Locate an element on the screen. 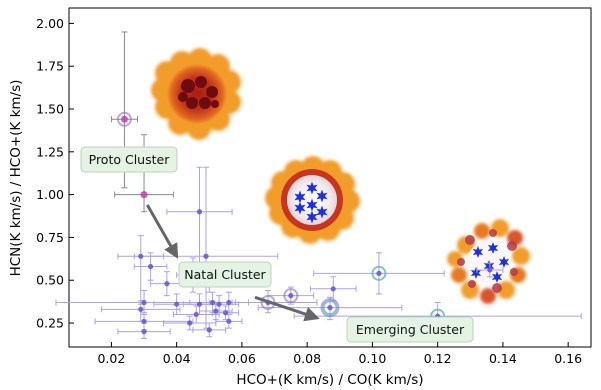 This screenshot has height=390, width=601. annotation-natal: Natal Cluster is located at coordinates (225, 274).